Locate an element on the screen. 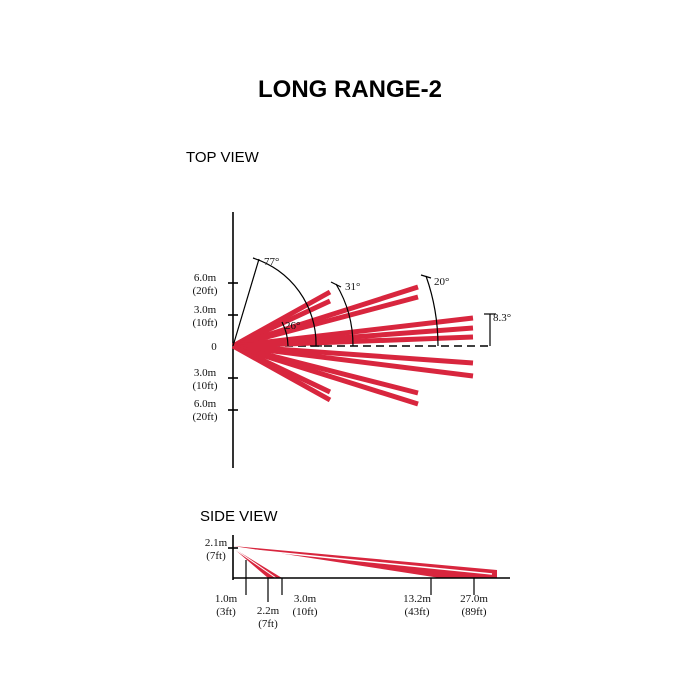  range-label: (7ft) is located at coordinates (268, 624).